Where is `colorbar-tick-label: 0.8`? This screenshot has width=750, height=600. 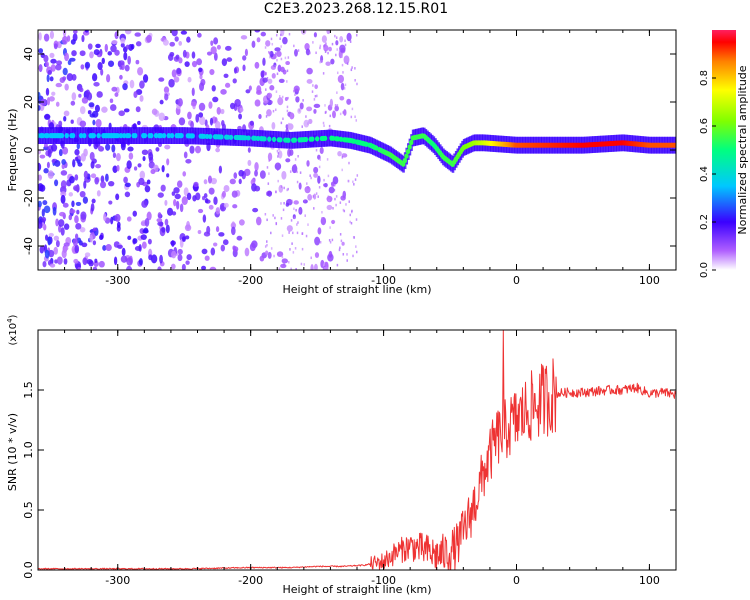 colorbar-tick-label: 0.8 is located at coordinates (704, 78).